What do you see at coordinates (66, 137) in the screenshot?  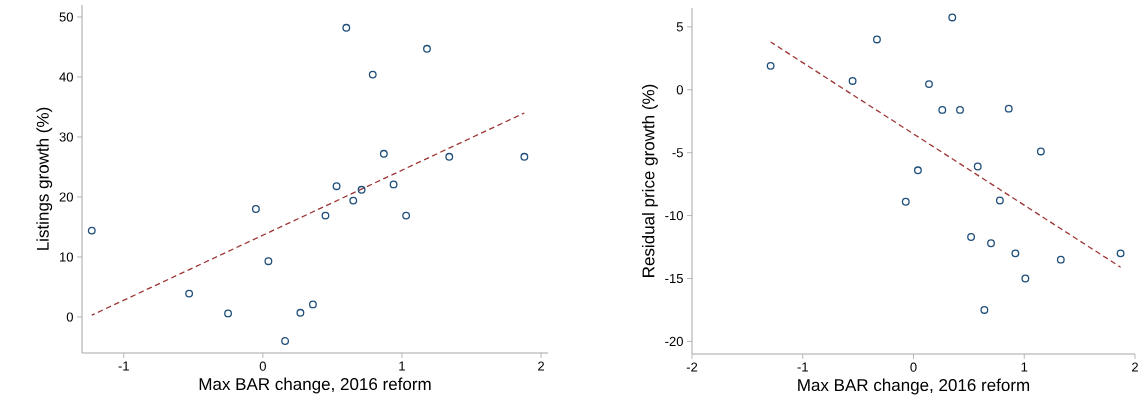 I see `y-tick-label: 30` at bounding box center [66, 137].